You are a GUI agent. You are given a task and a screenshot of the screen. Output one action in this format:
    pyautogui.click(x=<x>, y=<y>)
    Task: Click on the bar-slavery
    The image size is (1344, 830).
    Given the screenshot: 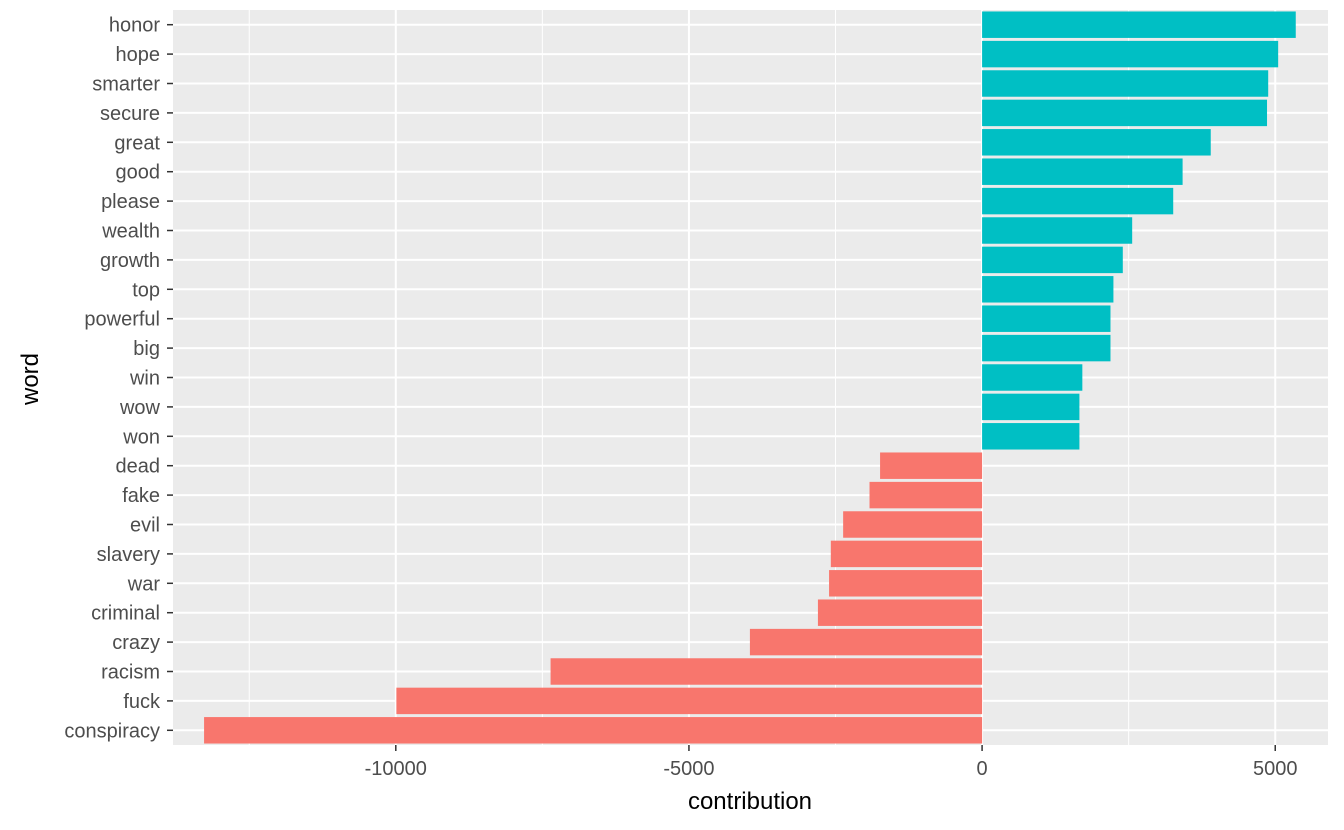 What is the action you would take?
    pyautogui.click(x=906, y=554)
    